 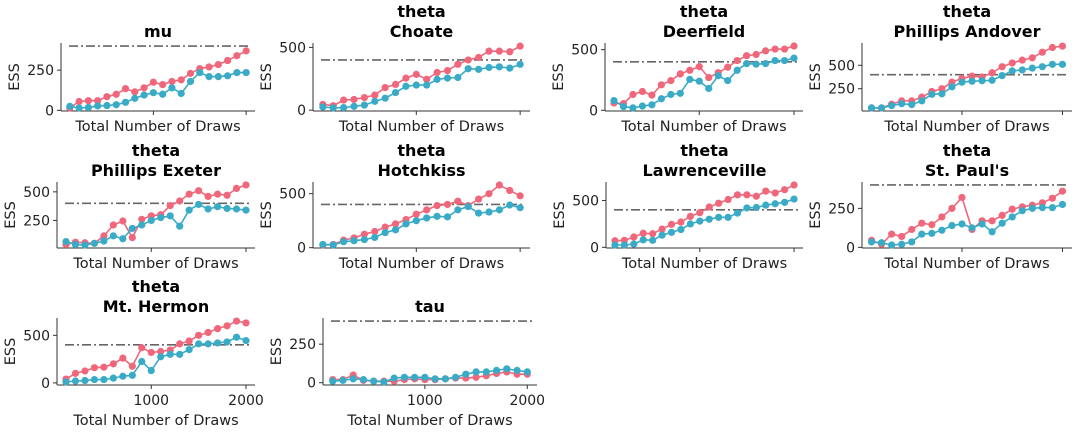 I want to click on x-tick-label: 2000, so click(x=527, y=401).